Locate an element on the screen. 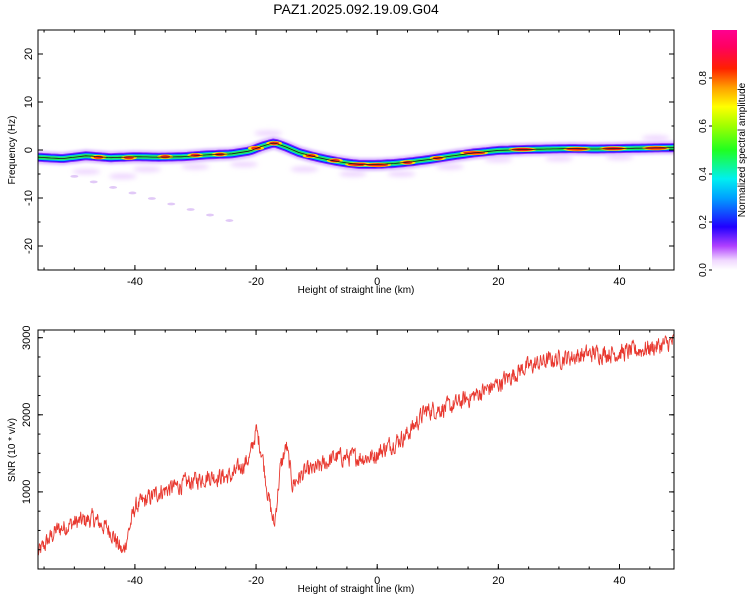  spectrogram-xtick-label: 40 is located at coordinates (619, 282).